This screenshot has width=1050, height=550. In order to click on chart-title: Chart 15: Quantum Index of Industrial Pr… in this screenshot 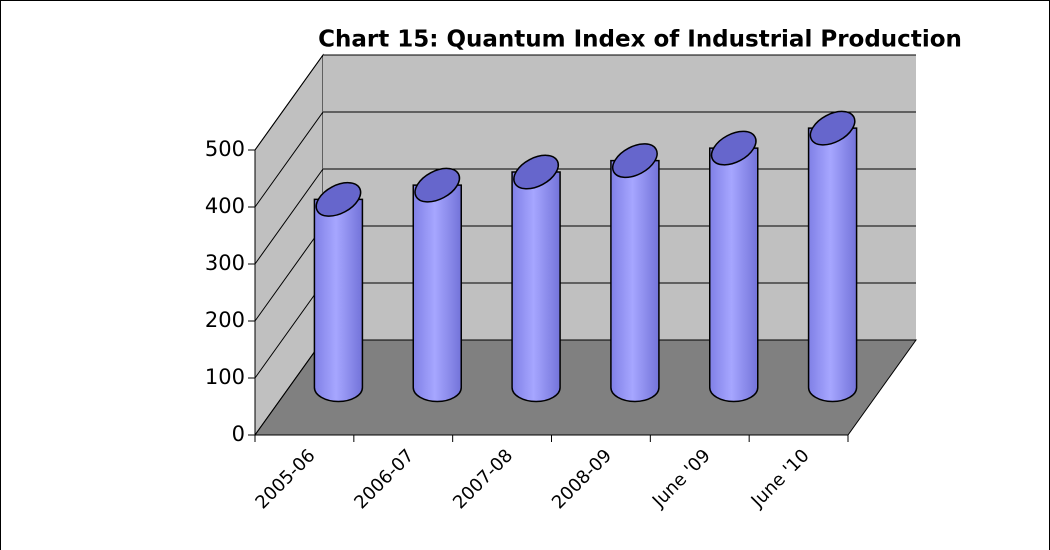, I will do `click(640, 40)`.